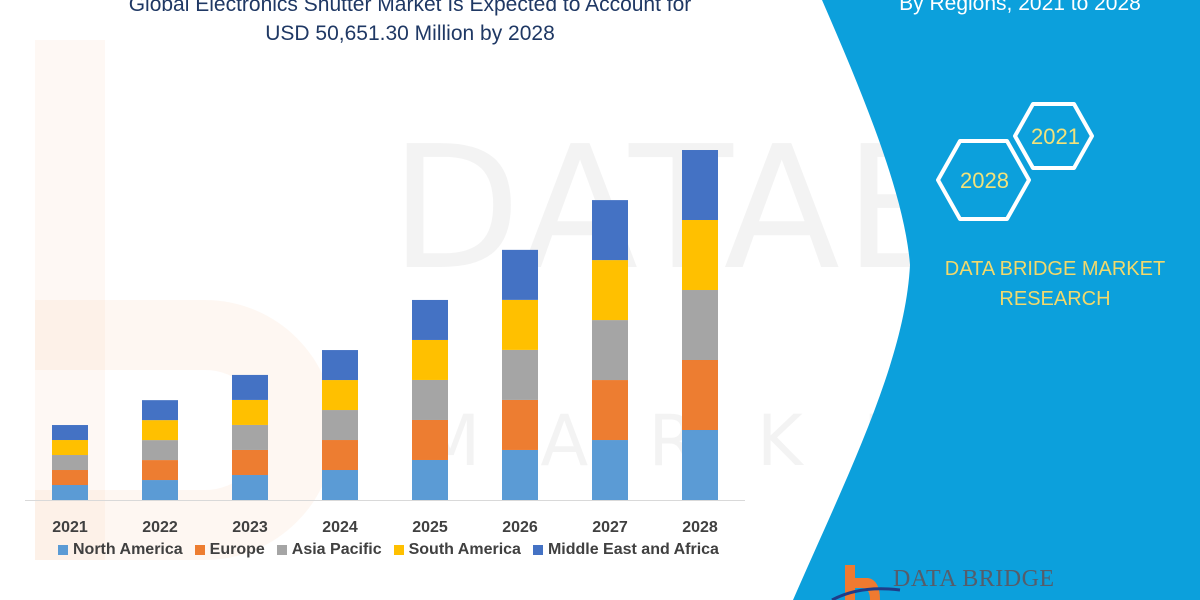 This screenshot has width=1200, height=600. What do you see at coordinates (250, 387) in the screenshot?
I see `bar-segment-2023-middle-east-and-africa` at bounding box center [250, 387].